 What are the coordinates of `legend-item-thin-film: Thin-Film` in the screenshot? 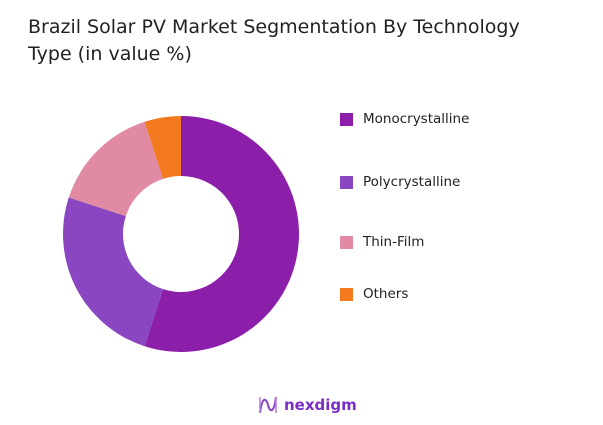 It's located at (382, 242).